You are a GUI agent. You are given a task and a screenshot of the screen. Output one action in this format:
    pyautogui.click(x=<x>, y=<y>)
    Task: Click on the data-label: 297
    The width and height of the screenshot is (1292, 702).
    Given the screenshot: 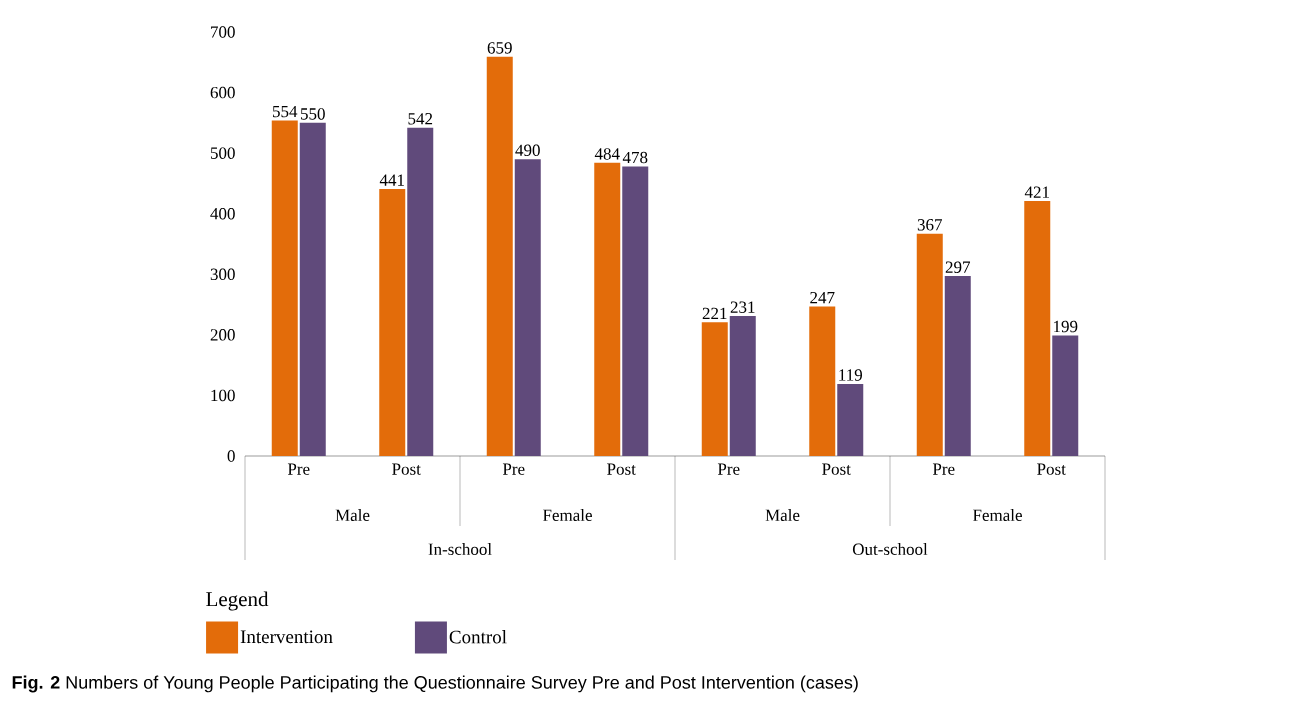 What is the action you would take?
    pyautogui.click(x=958, y=267)
    